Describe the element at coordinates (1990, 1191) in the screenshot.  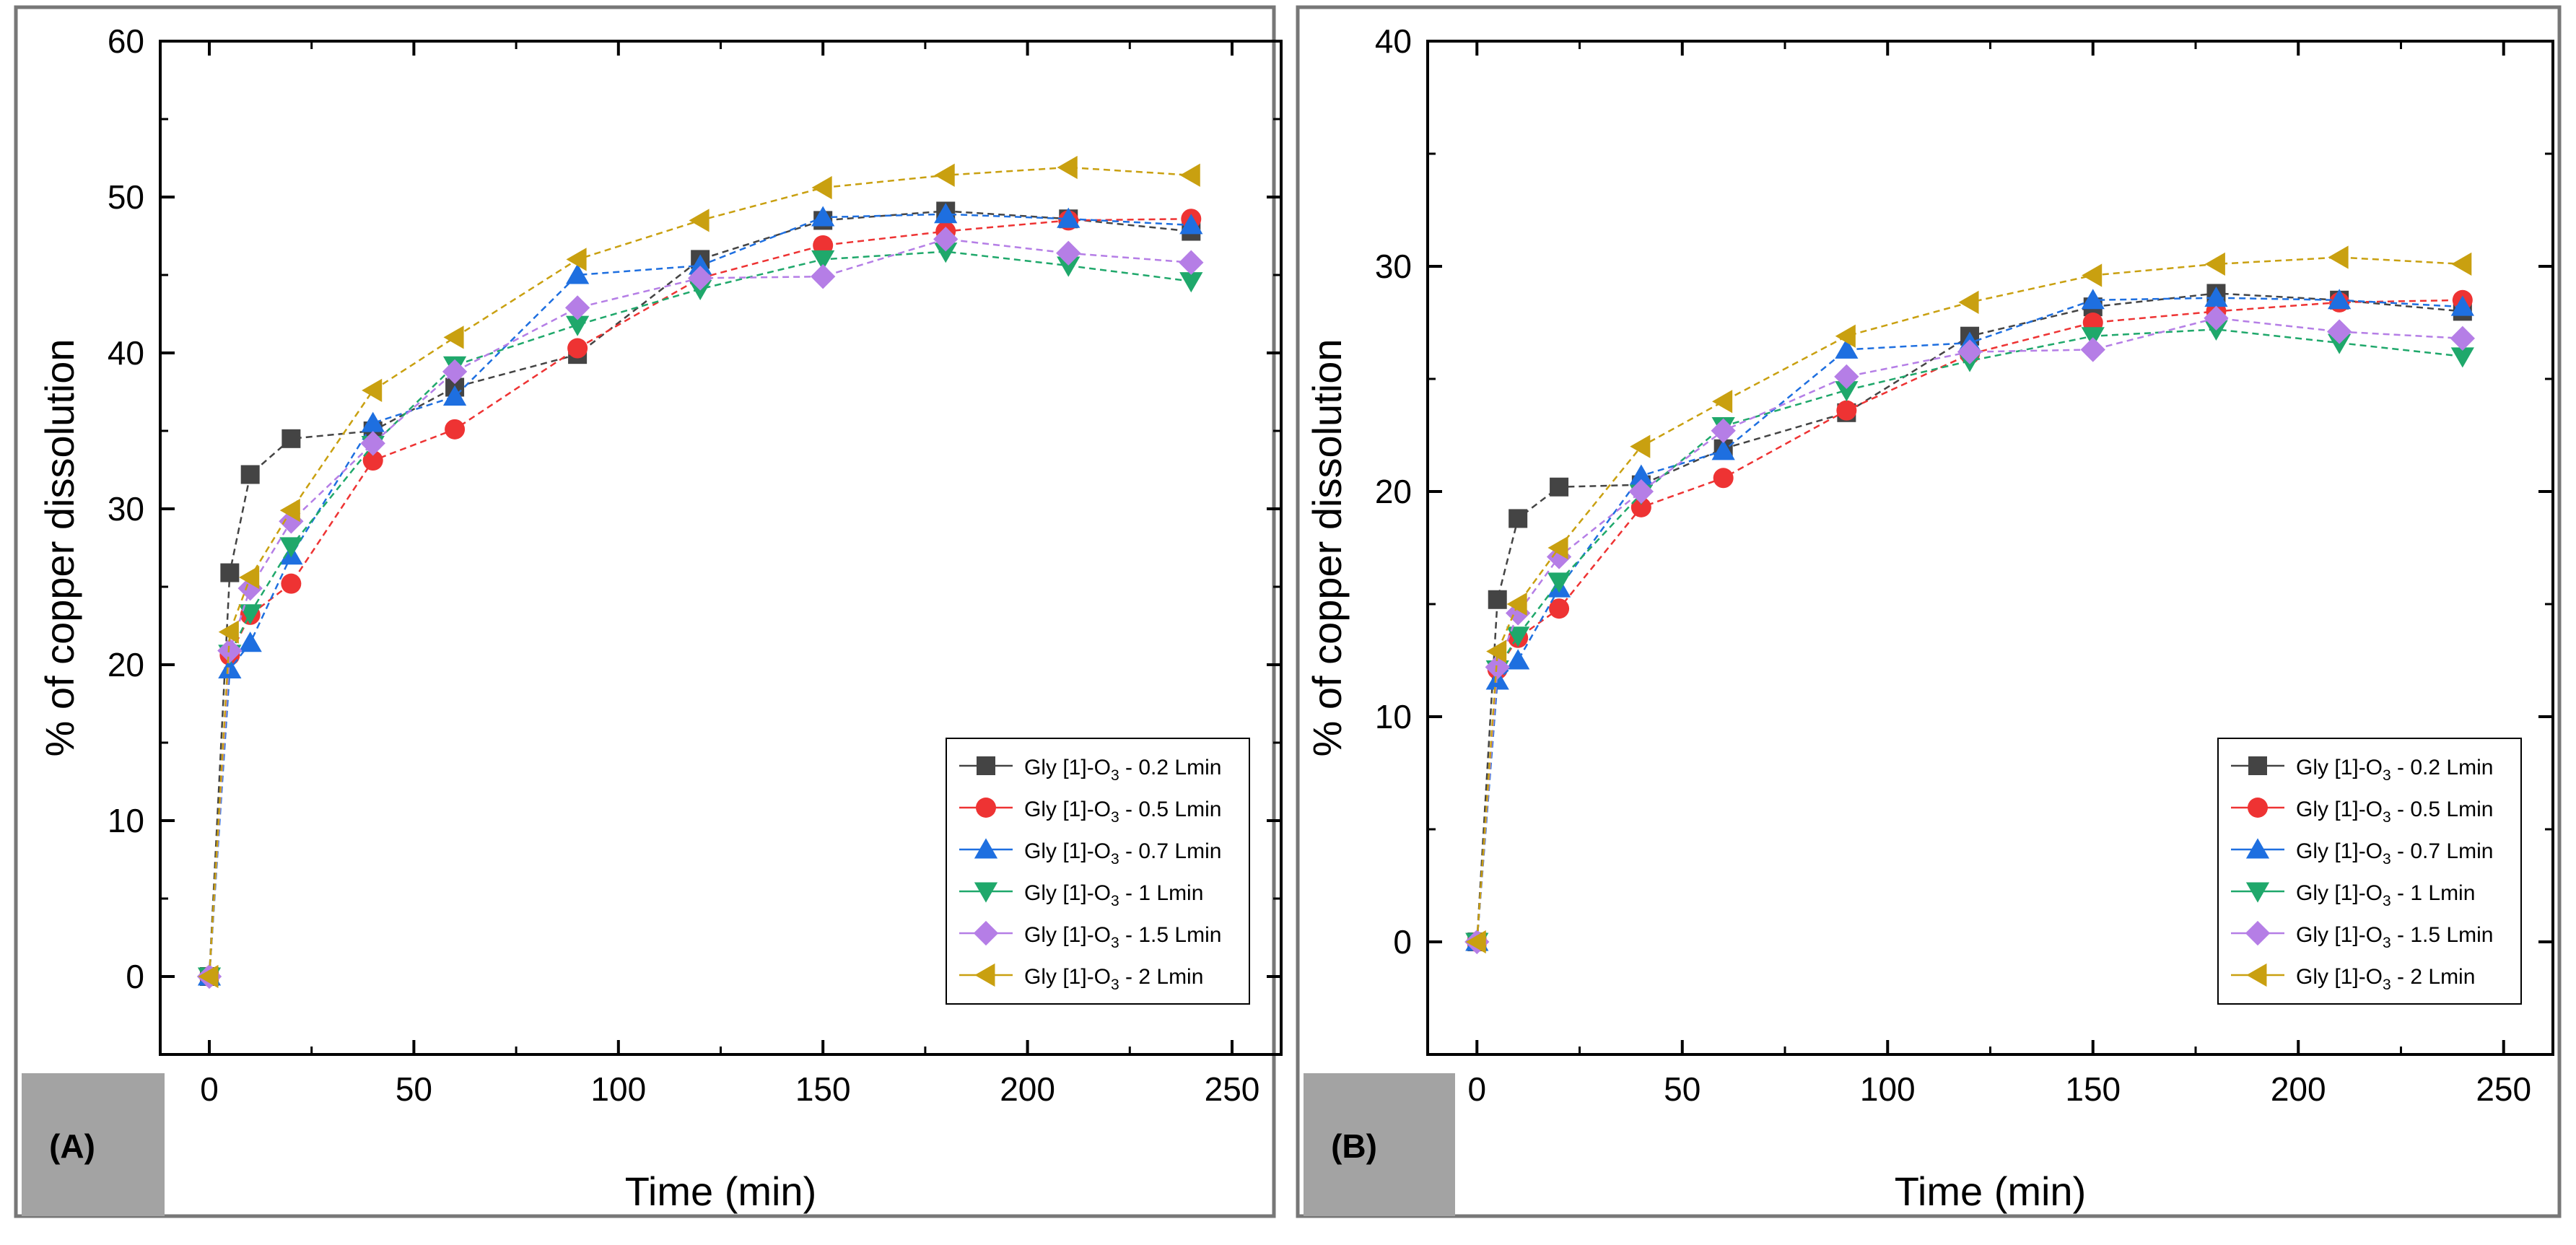
I see `x-axis-title: Time (min)` at that location.